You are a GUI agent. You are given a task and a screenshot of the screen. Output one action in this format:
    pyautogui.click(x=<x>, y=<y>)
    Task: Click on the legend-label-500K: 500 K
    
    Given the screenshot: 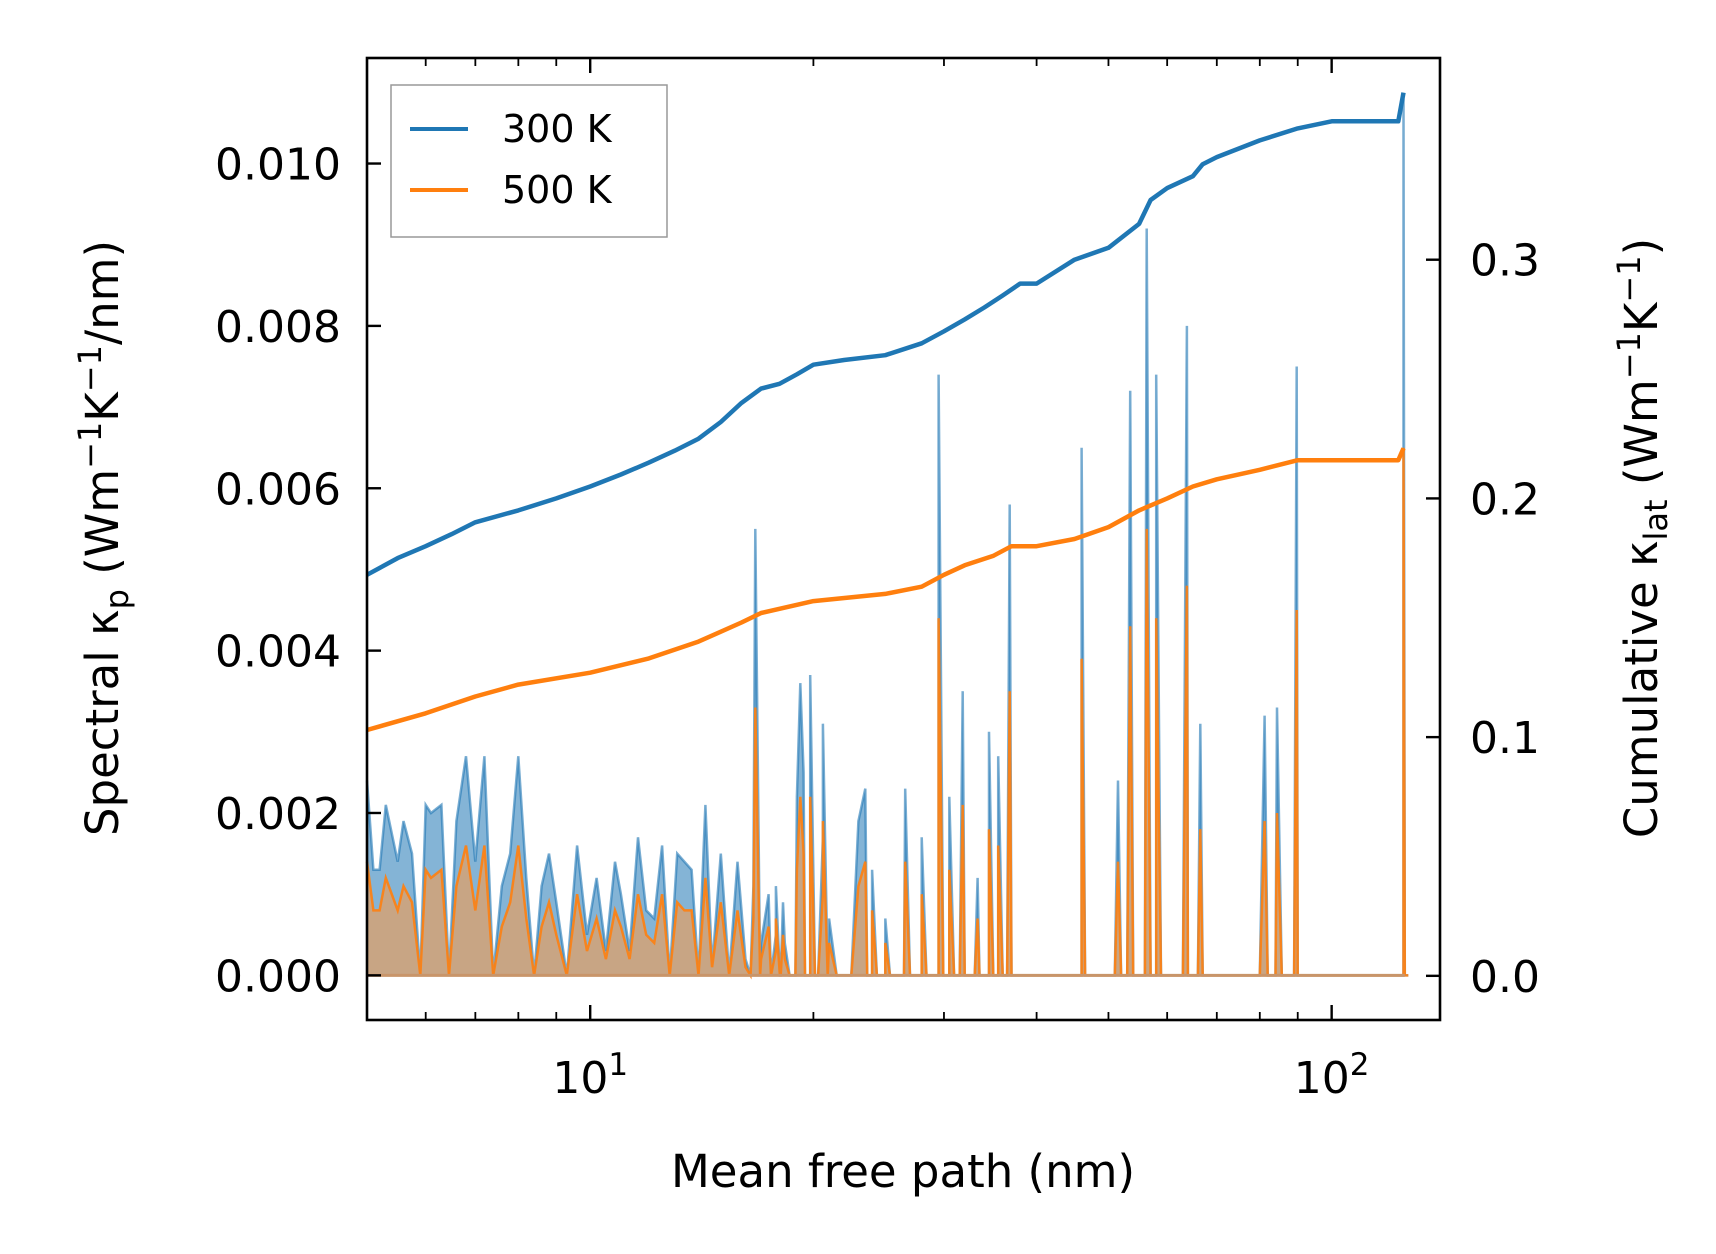 What is the action you would take?
    pyautogui.click(x=557, y=190)
    